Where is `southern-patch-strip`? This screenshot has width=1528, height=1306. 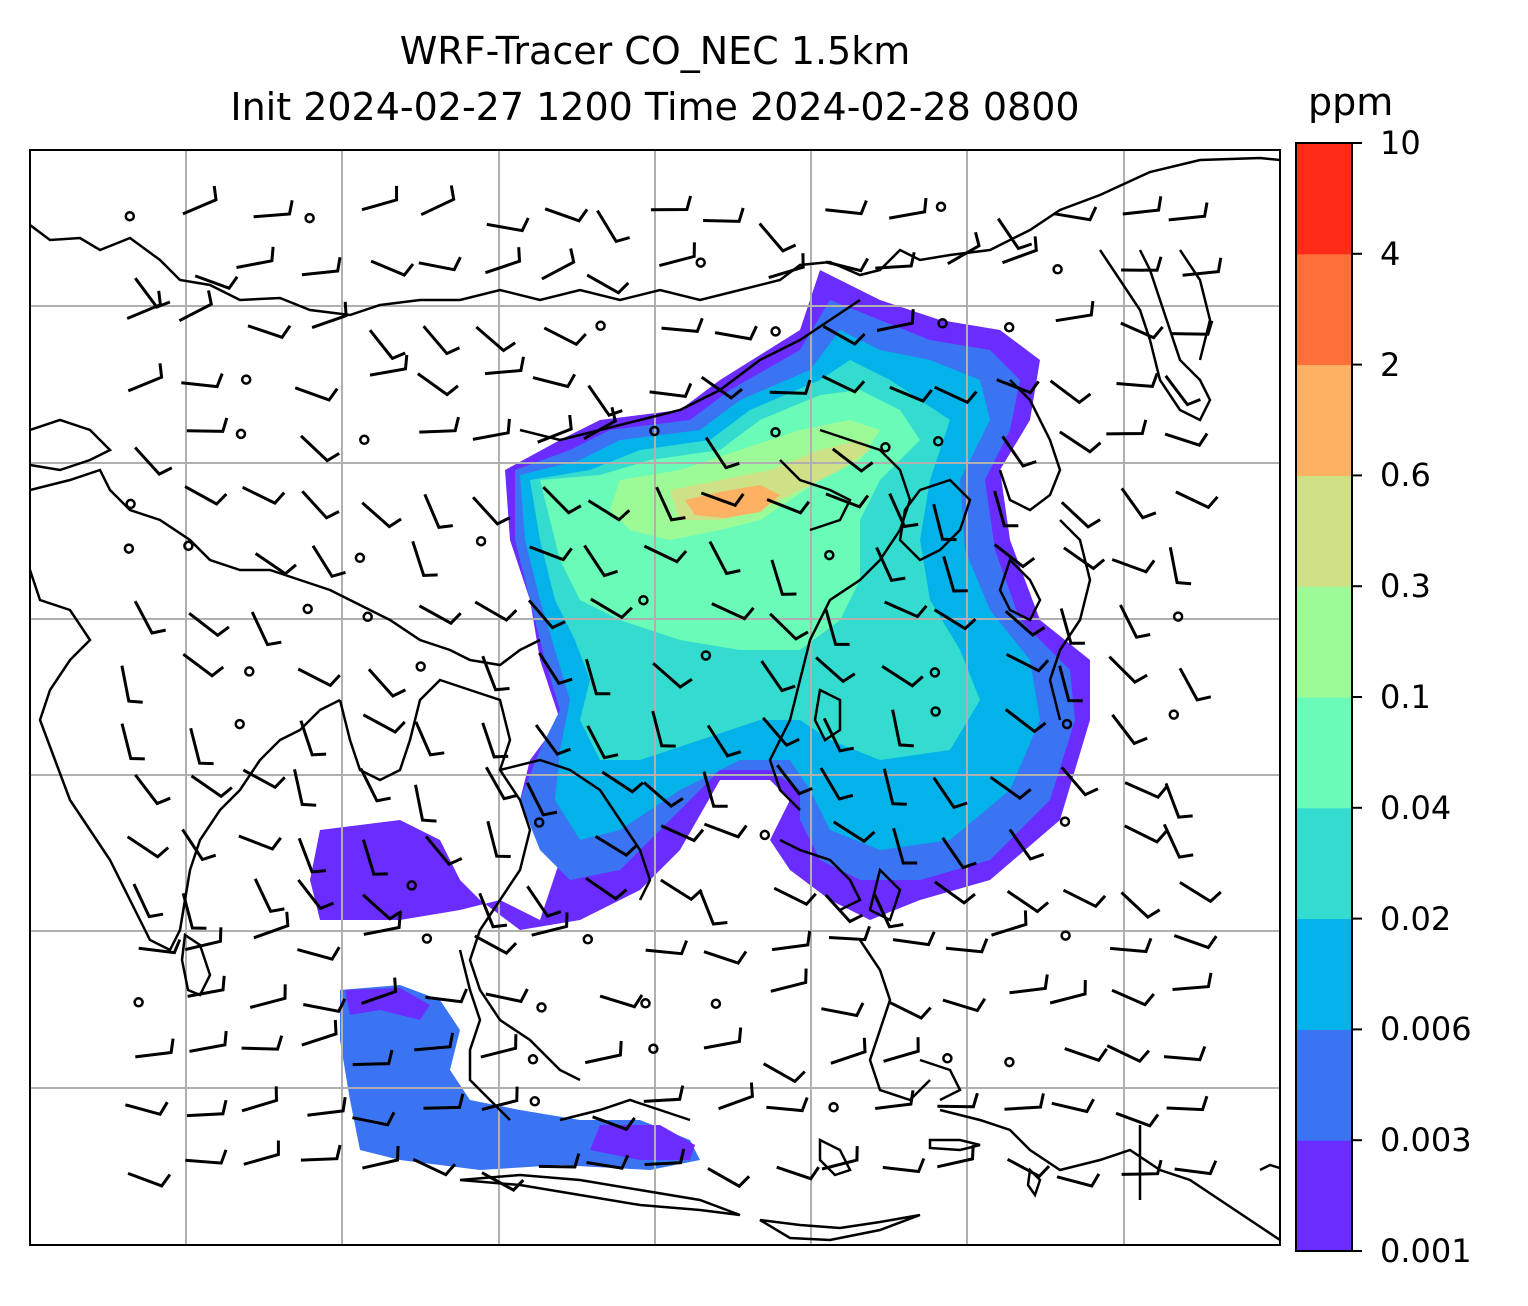 southern-patch-strip is located at coordinates (642, 1142).